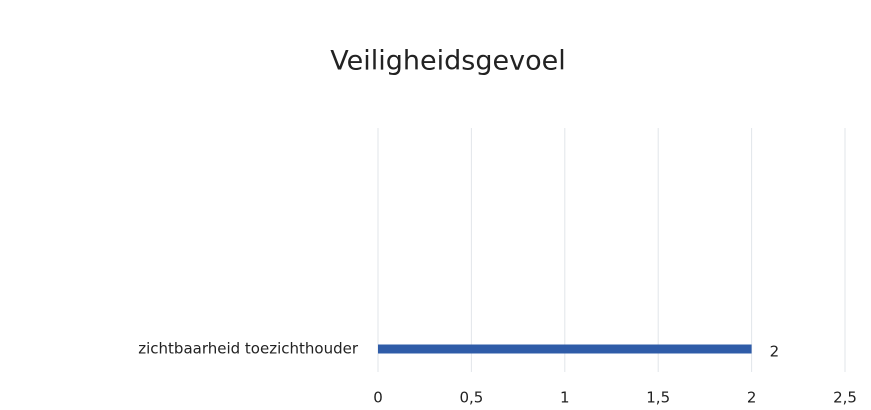  I want to click on bar, so click(565, 349).